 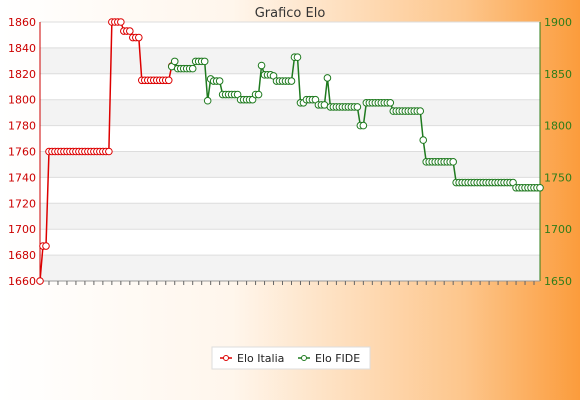 What do you see at coordinates (22, 177) in the screenshot?
I see `left-tick-label: 1740` at bounding box center [22, 177].